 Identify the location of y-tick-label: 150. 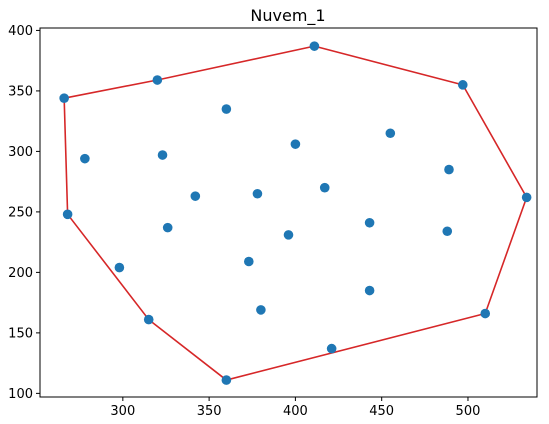
(20, 333).